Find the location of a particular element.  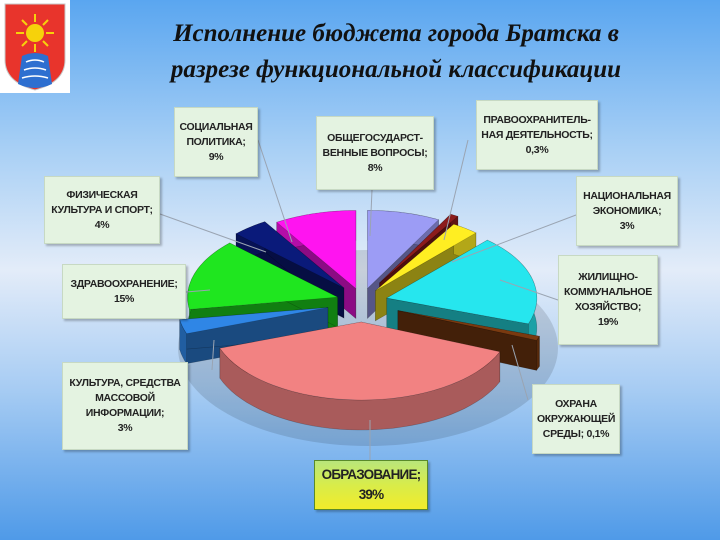

label-law-enforcement: ПРАВООХРАНИТЕЛЬ- НАЯ ДЕЯТЕЛЬНОСТЬ; 0,3% is located at coordinates (537, 135).